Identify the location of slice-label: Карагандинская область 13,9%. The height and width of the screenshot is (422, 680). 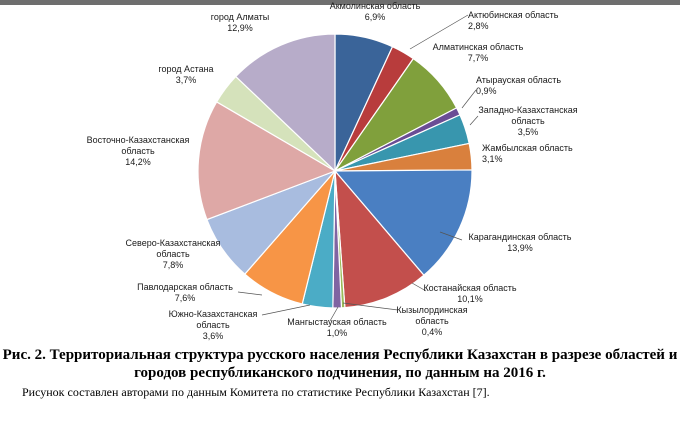
(520, 242).